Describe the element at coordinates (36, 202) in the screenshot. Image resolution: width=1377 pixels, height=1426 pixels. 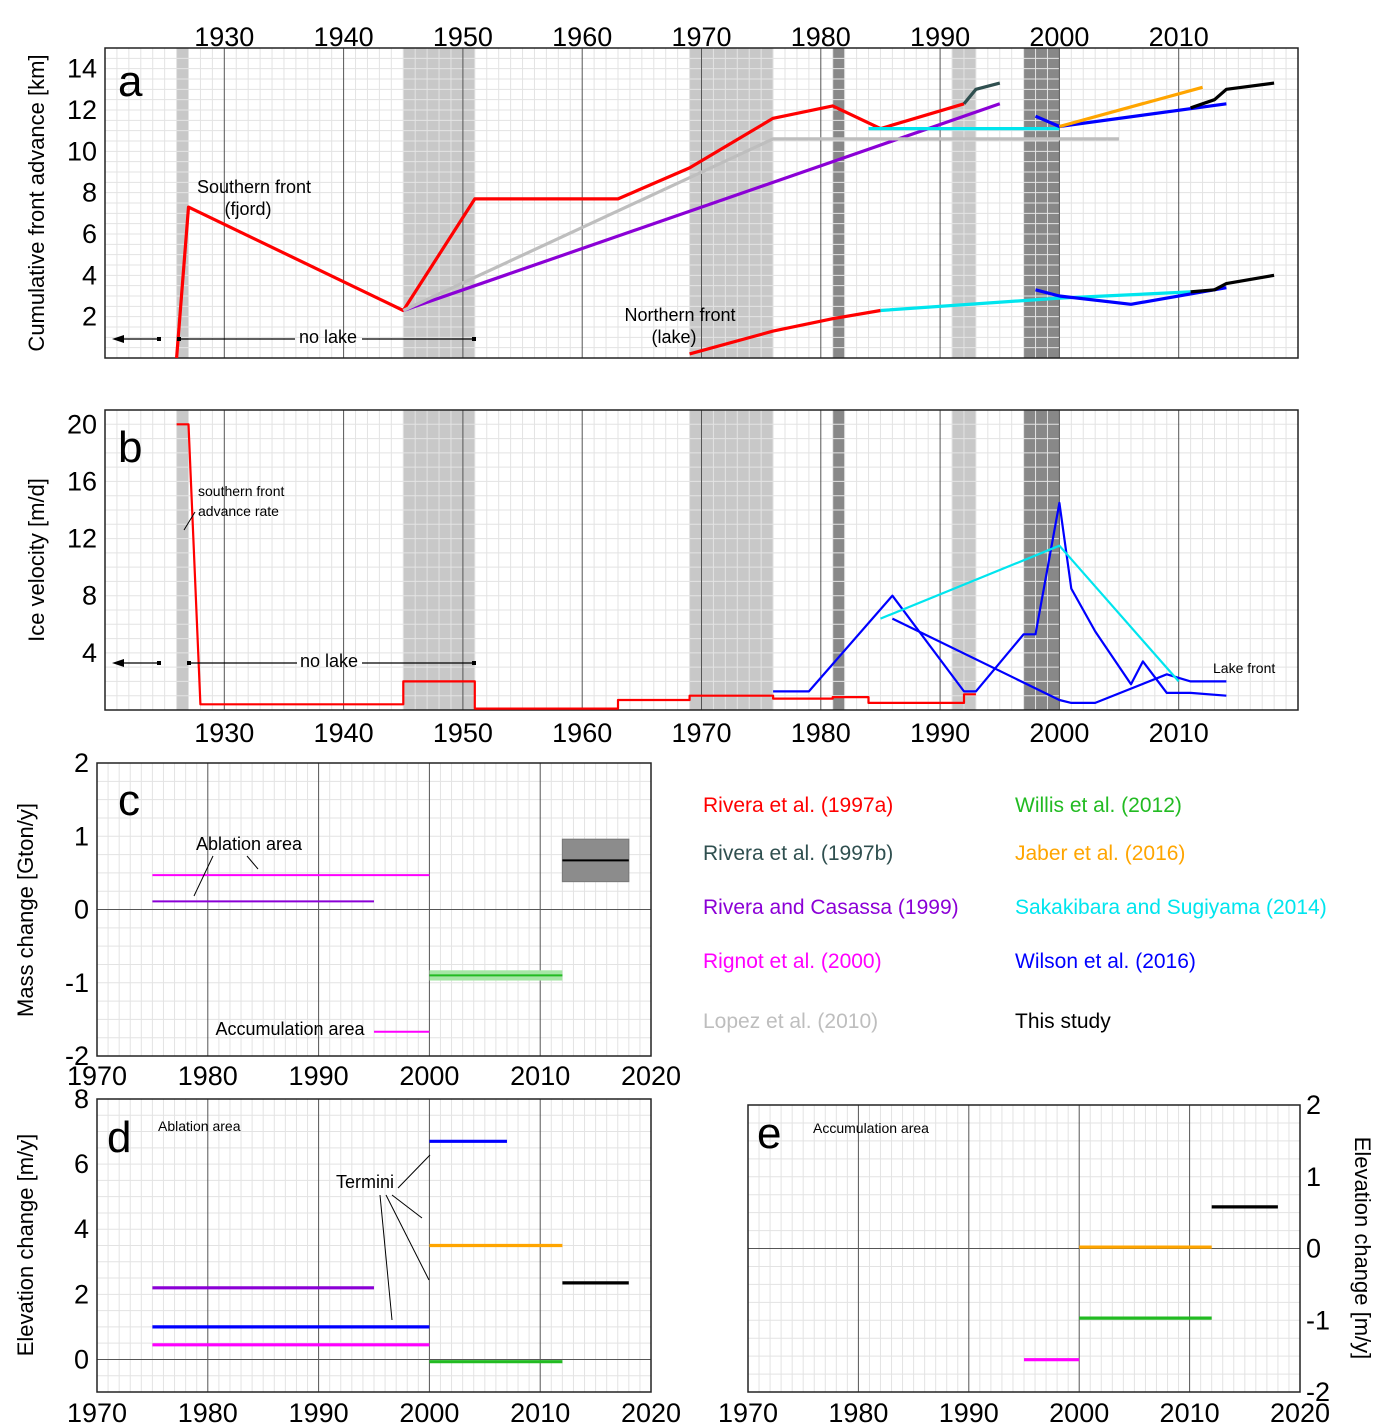
I see `y-axis-title: Cumulative front advance [km]` at that location.